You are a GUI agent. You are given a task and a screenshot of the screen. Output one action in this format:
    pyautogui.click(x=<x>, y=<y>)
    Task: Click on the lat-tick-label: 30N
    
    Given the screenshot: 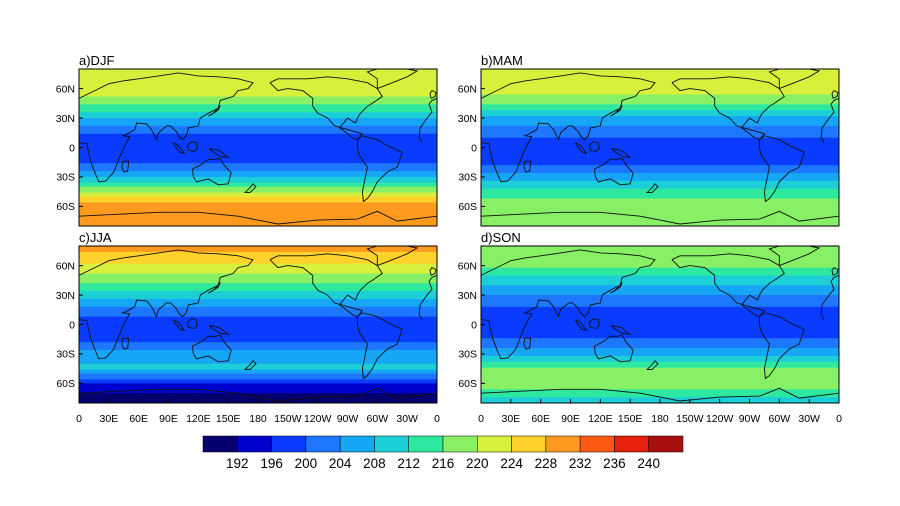 What is the action you would take?
    pyautogui.click(x=467, y=296)
    